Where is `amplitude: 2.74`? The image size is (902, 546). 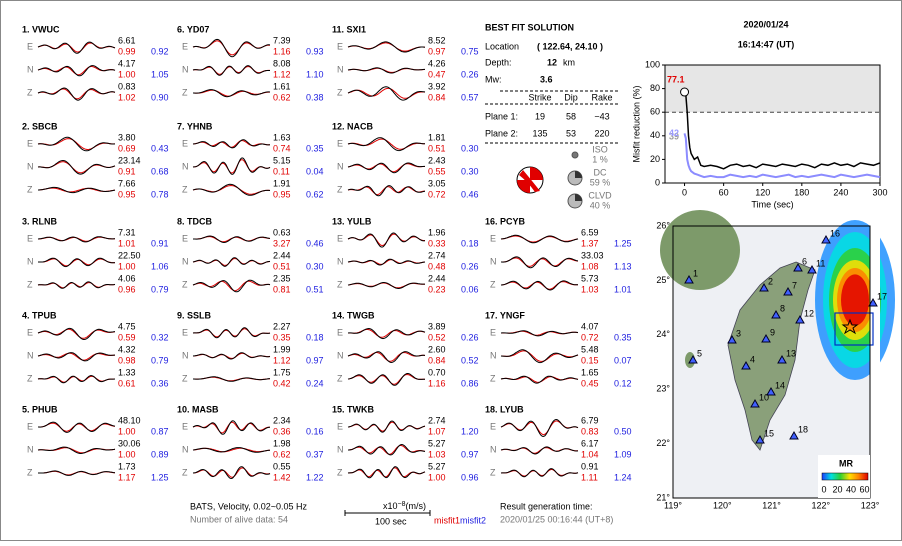 amplitude: 2.74 is located at coordinates (437, 420).